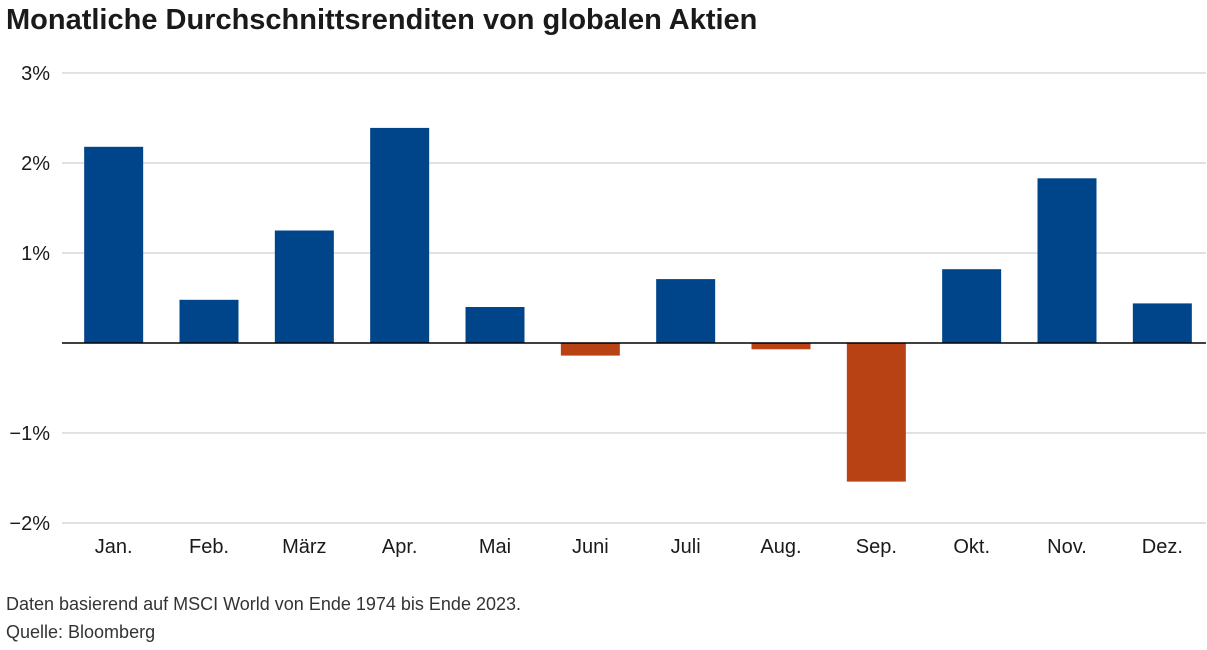 Image resolution: width=1207 pixels, height=650 pixels. Describe the element at coordinates (686, 547) in the screenshot. I see `x-tick-label: Juli` at that location.